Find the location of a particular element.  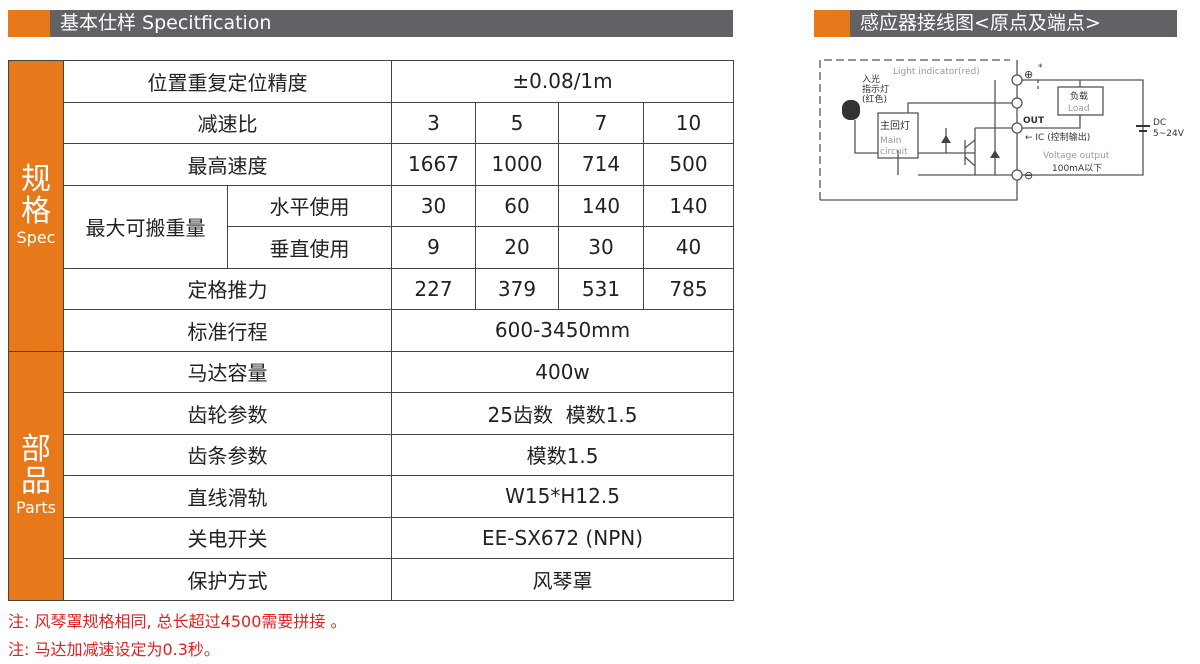

terminal-minus is located at coordinates (1017, 175).